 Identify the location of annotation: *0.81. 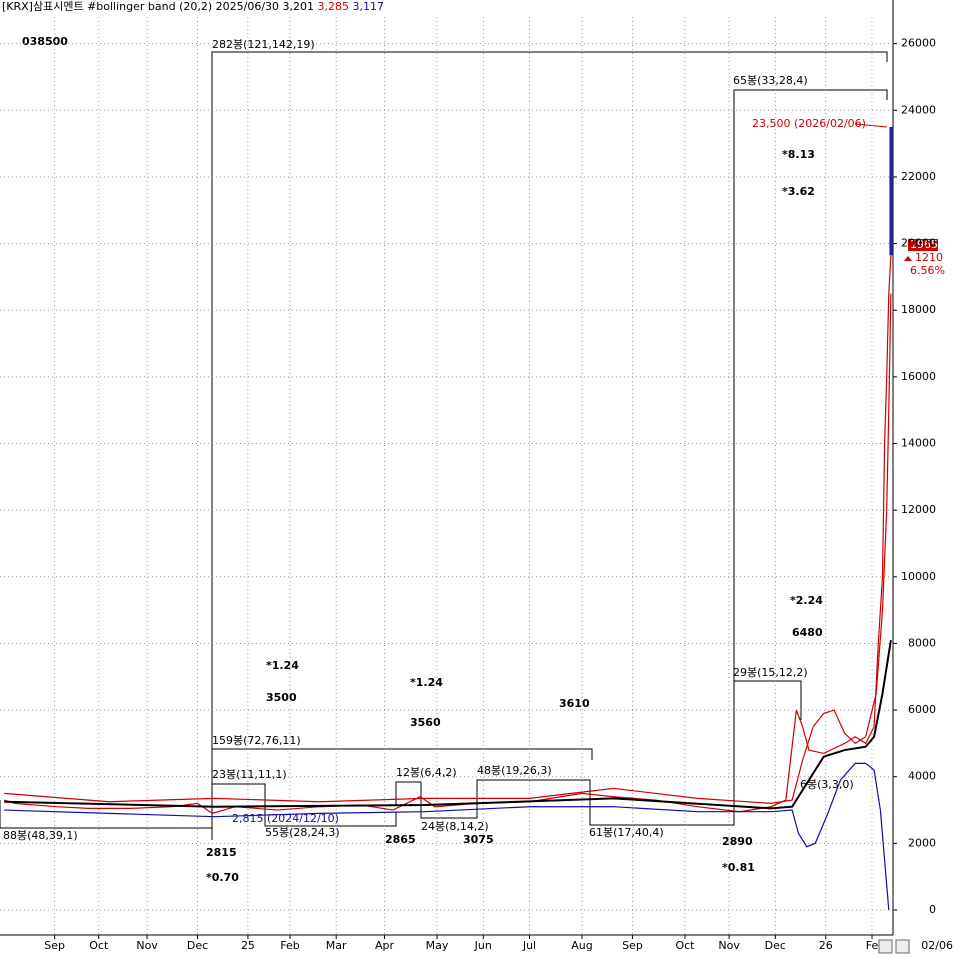
(738, 867).